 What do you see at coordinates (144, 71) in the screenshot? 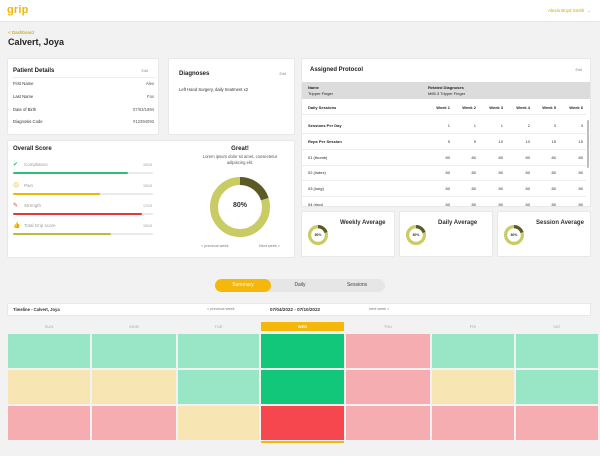
I see `patient-edit-link: Edit` at bounding box center [144, 71].